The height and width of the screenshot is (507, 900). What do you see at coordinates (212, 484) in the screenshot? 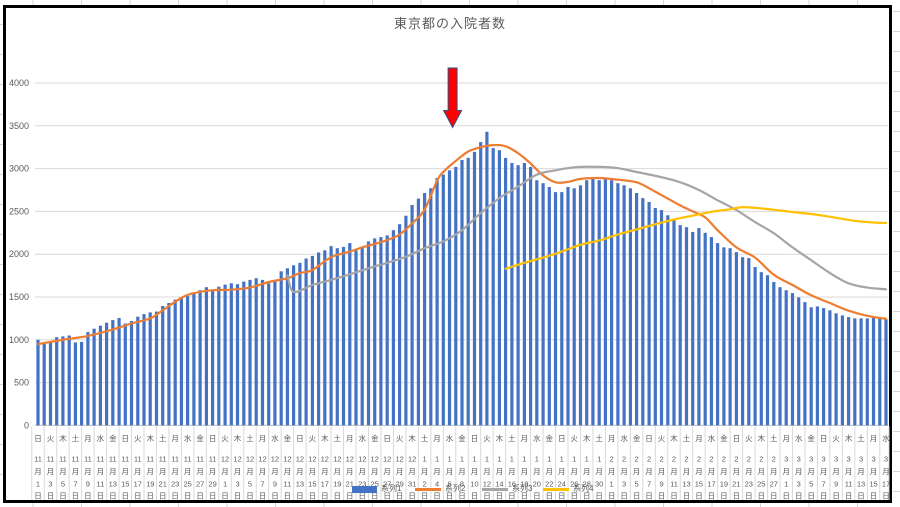
I see `svg-text: 29` at bounding box center [212, 484].